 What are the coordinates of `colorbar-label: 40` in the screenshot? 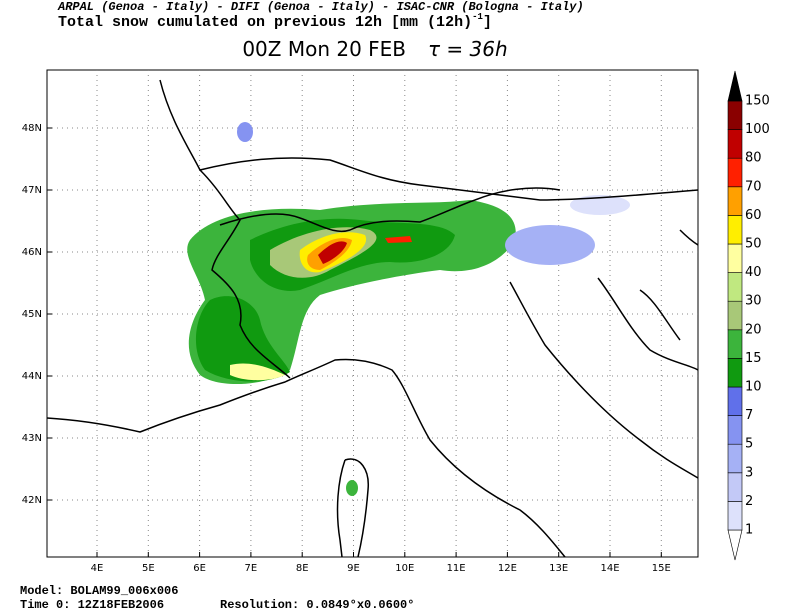 It's located at (753, 272).